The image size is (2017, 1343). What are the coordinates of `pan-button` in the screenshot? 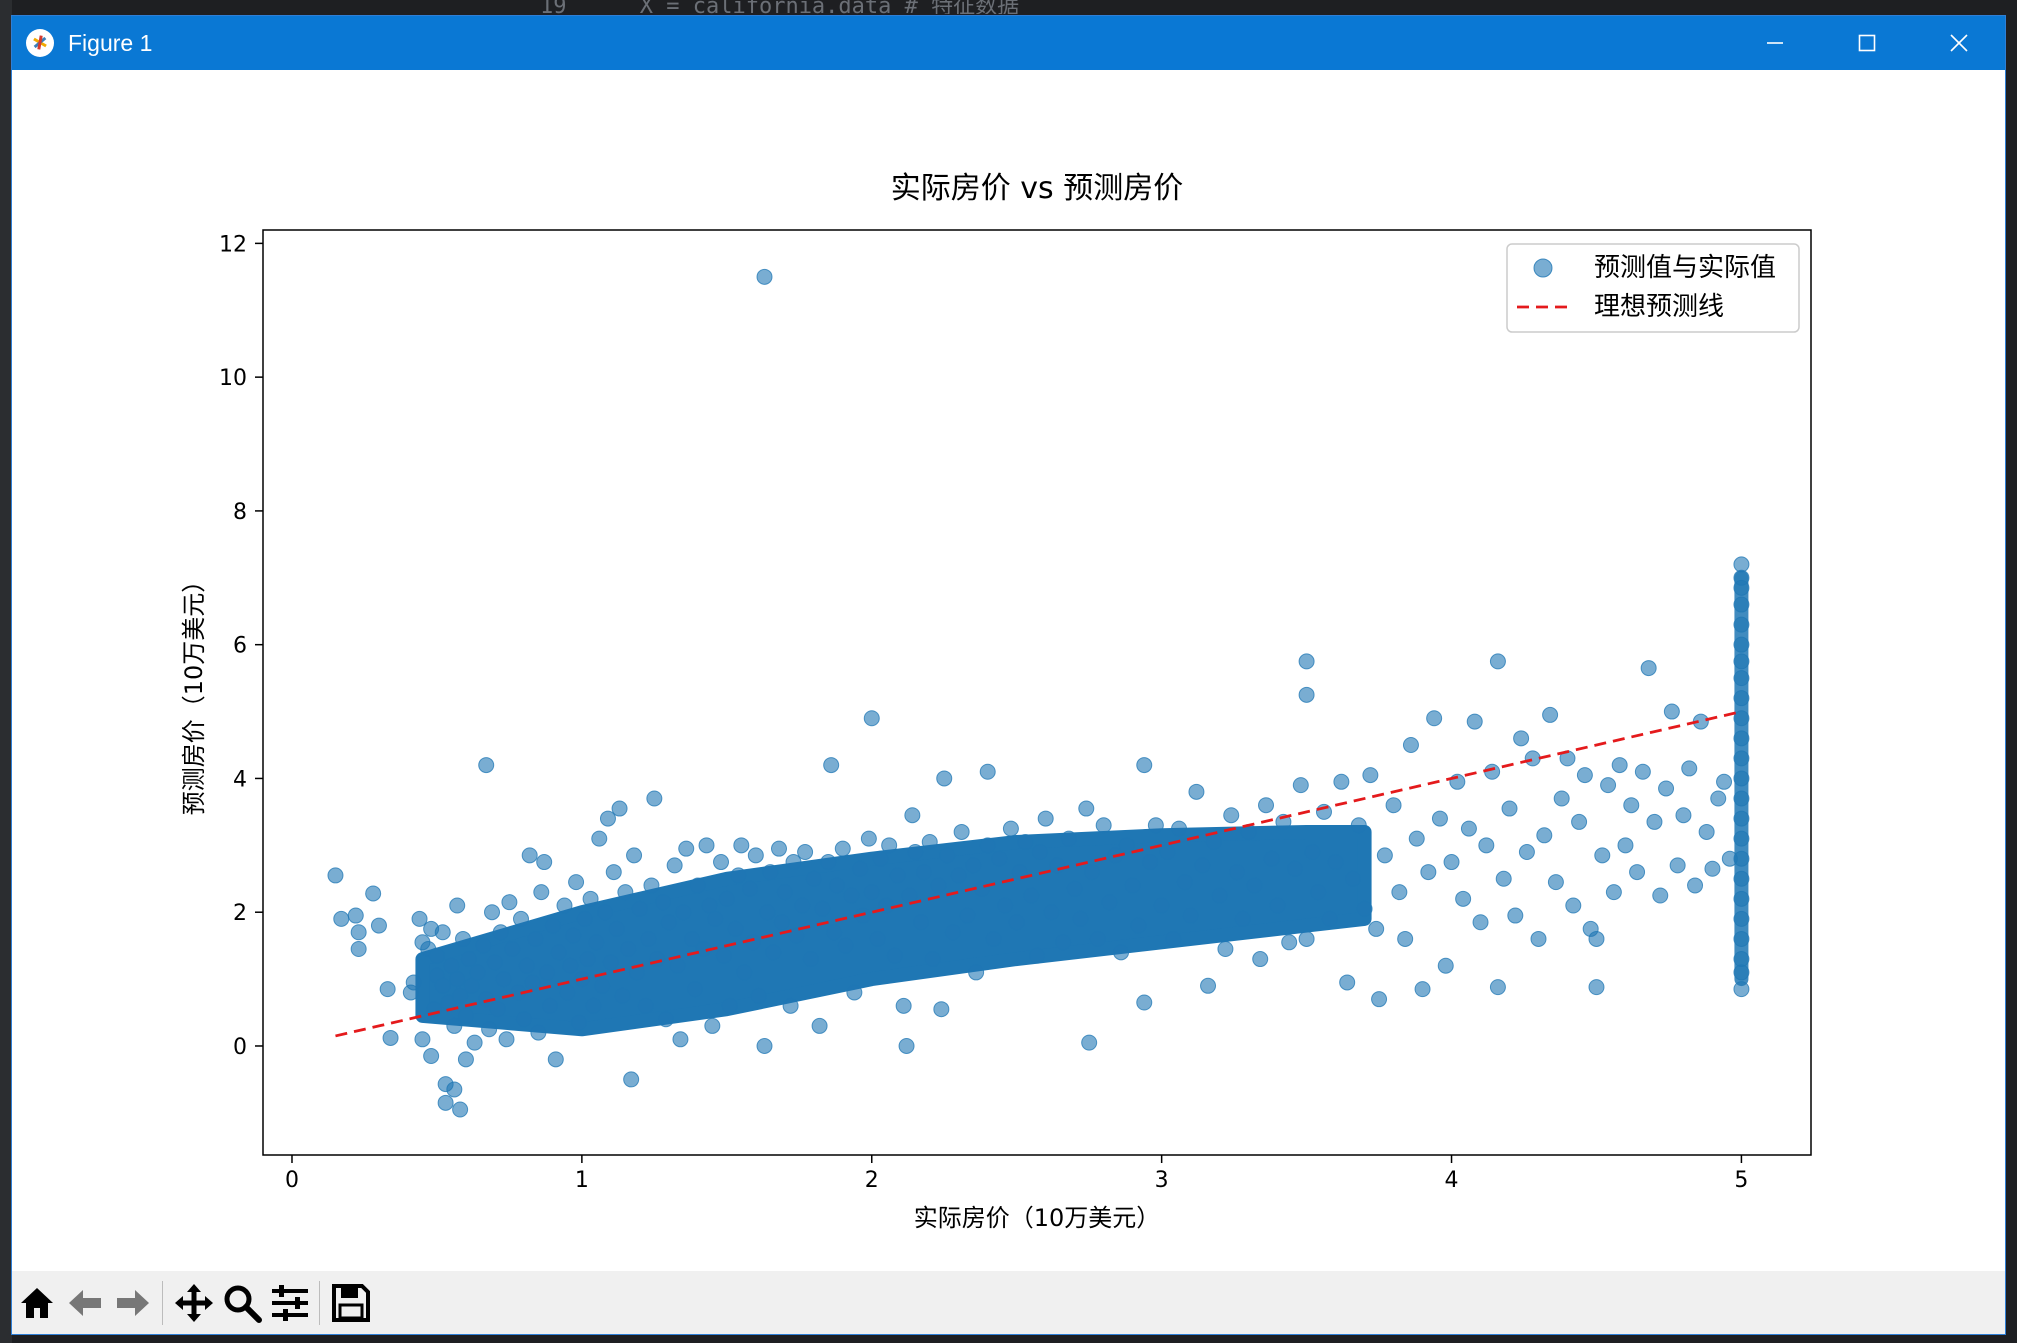 It's located at (194, 1303).